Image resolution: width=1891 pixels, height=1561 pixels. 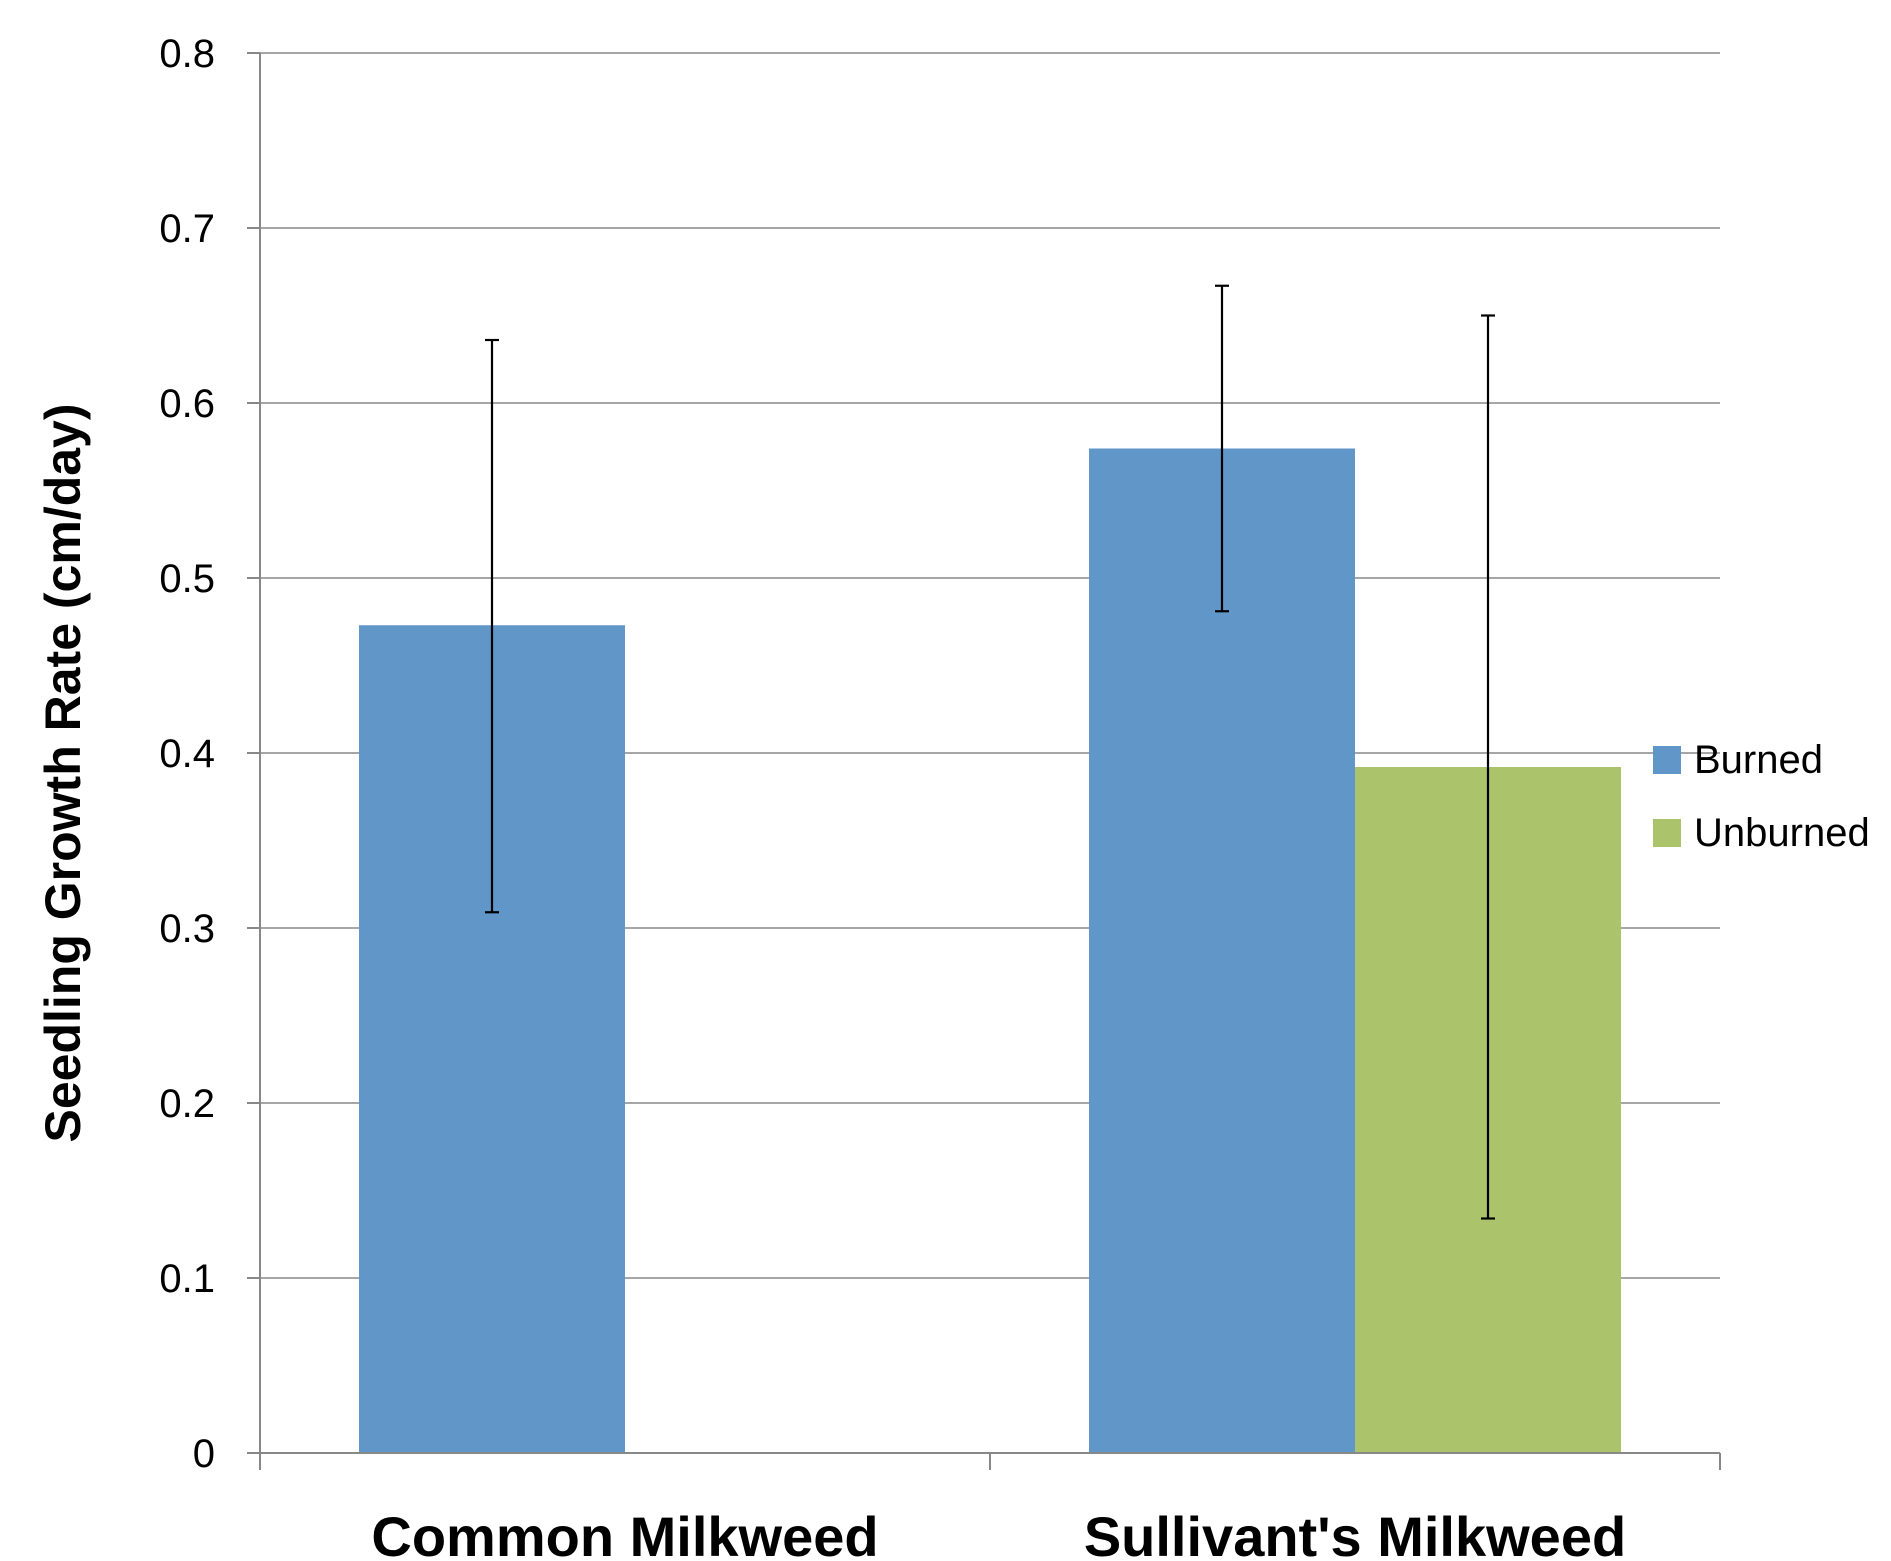 I want to click on legend: Burned Unburned, so click(x=1761, y=796).